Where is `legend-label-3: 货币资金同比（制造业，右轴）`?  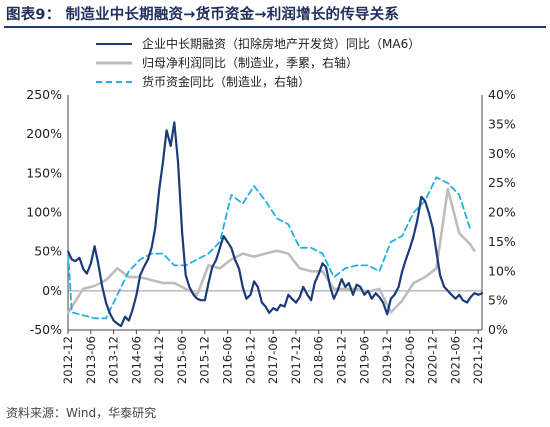
legend-label-3: 货币资金同比（制造业，右轴） is located at coordinates (226, 81).